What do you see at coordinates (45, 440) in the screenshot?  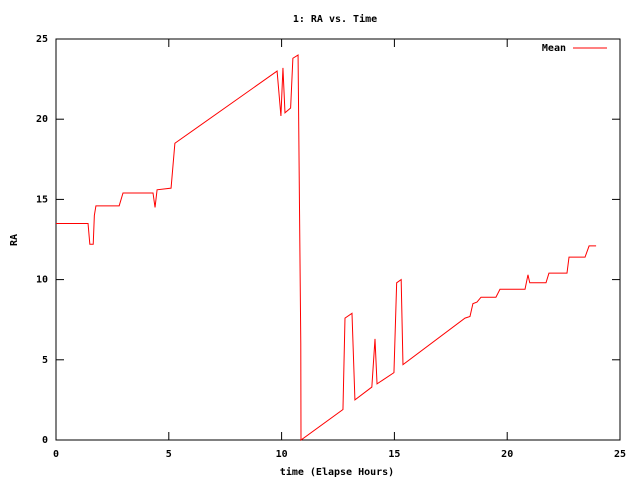 I see `y-tick-label: 0` at bounding box center [45, 440].